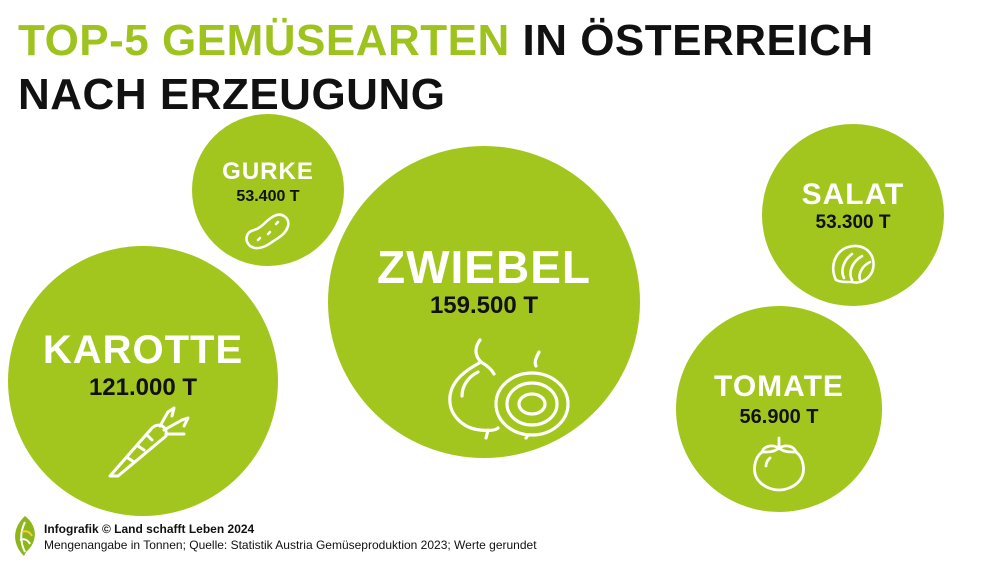 Image resolution: width=1000 pixels, height=571 pixels. I want to click on bubble-name-gurke: GURKE, so click(268, 171).